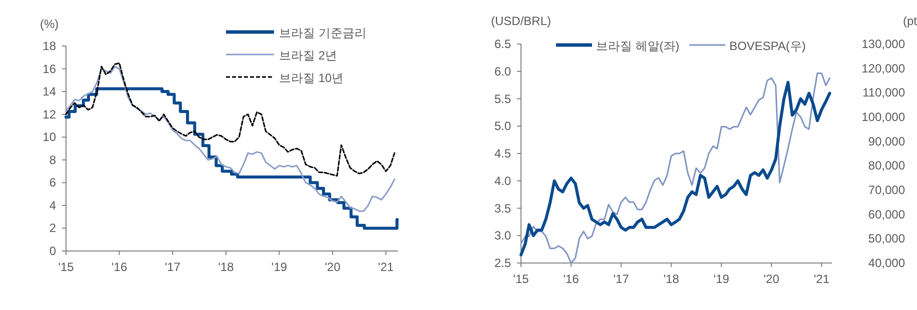  Describe the element at coordinates (503, 44) in the screenshot. I see `y-tick-label: 6.5` at that location.